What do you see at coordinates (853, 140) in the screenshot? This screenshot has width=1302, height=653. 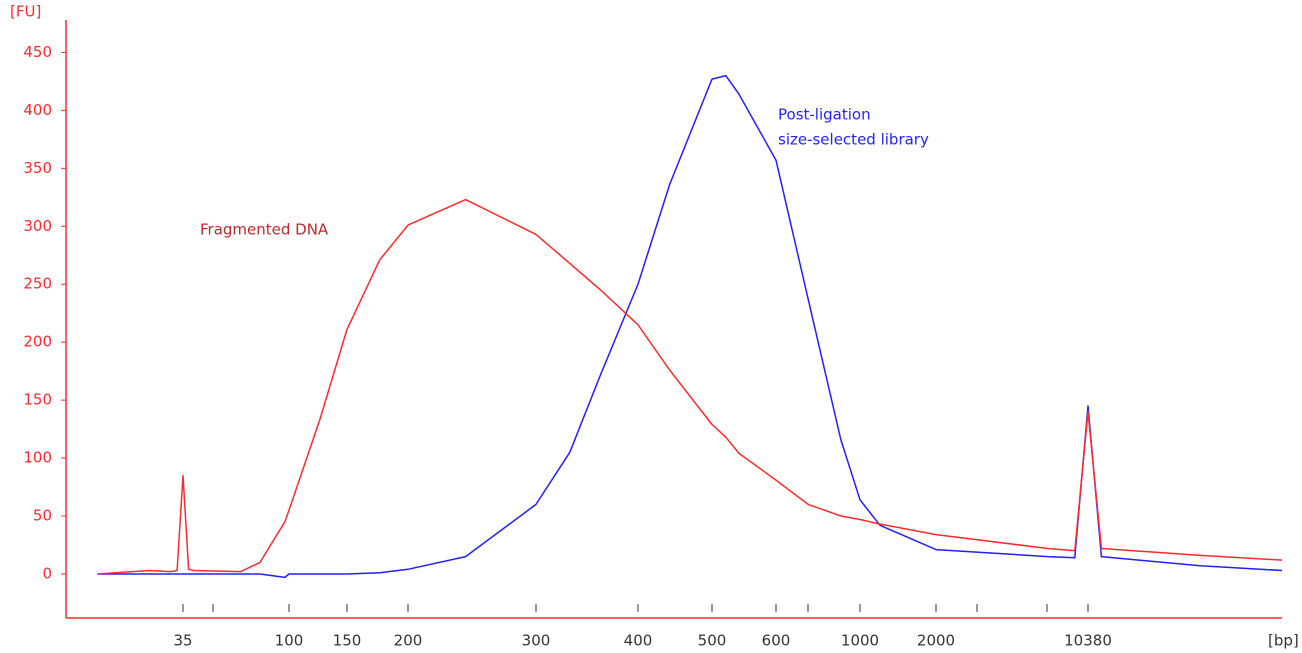 I see `annotation: size-selected library` at bounding box center [853, 140].